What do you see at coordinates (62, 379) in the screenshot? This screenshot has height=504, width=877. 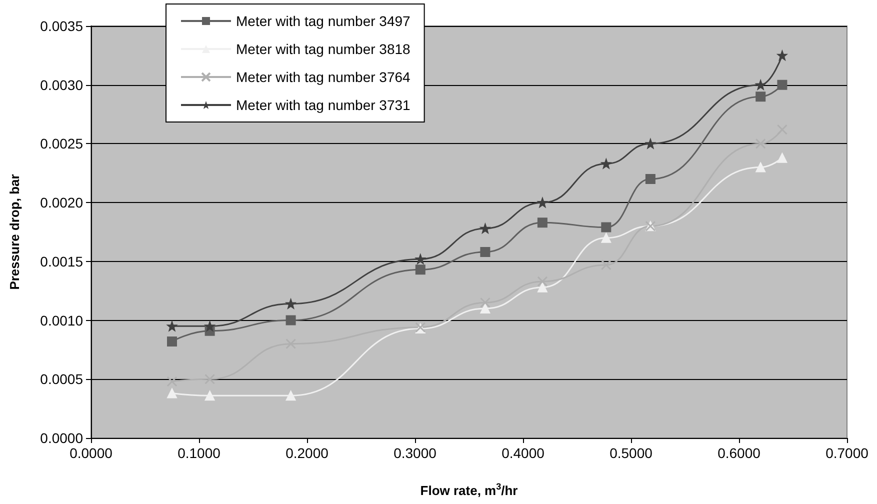 I see `y-tick-label: 0.0005` at bounding box center [62, 379].